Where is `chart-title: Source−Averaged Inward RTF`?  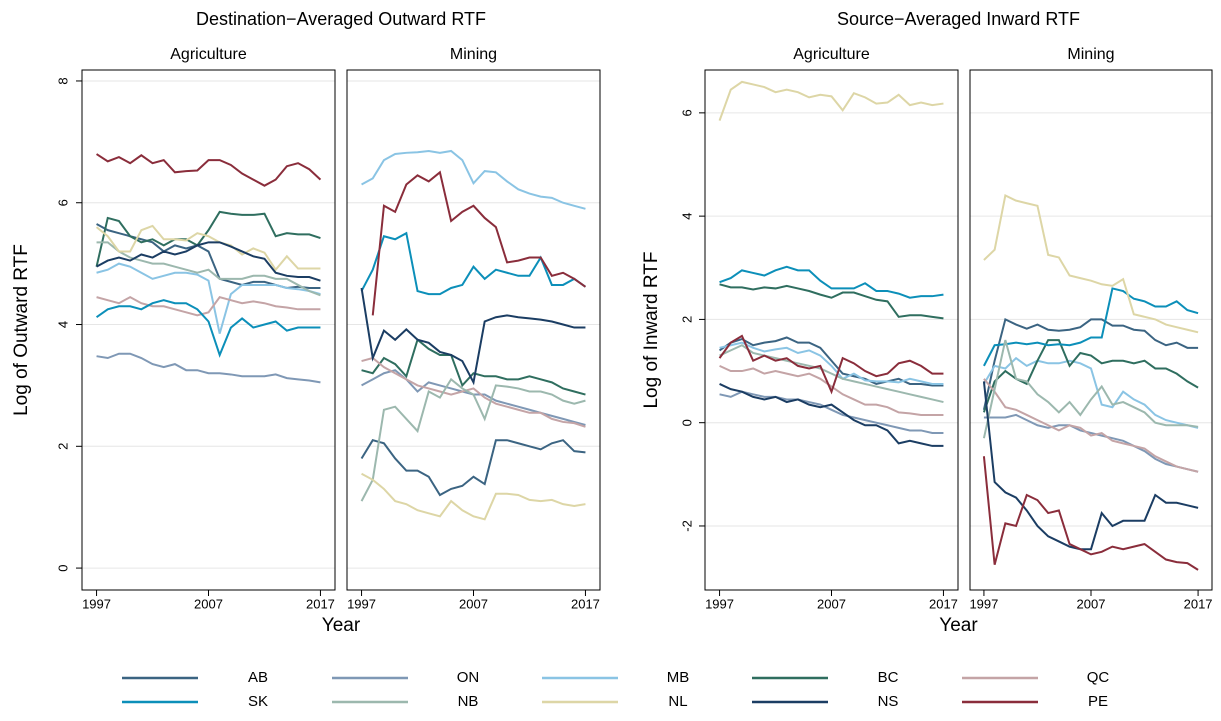
chart-title: Source−Averaged Inward RTF is located at coordinates (958, 19).